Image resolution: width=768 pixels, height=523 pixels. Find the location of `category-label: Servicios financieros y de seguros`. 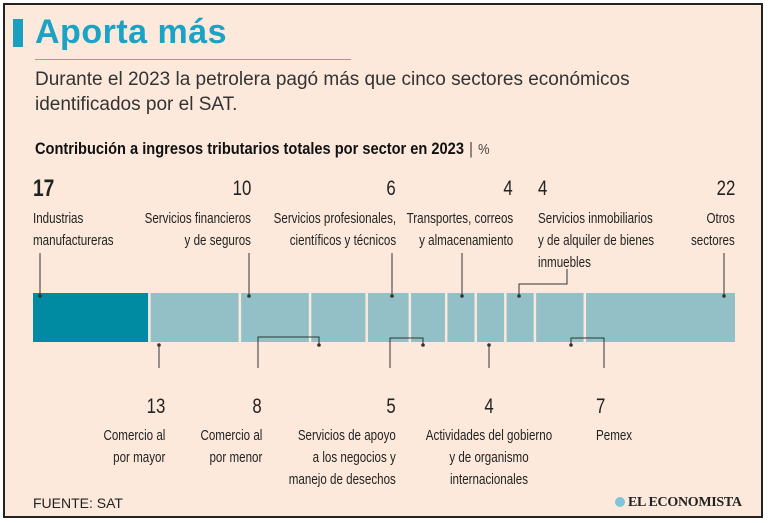

category-label: Servicios financieros y de seguros is located at coordinates (197, 230).